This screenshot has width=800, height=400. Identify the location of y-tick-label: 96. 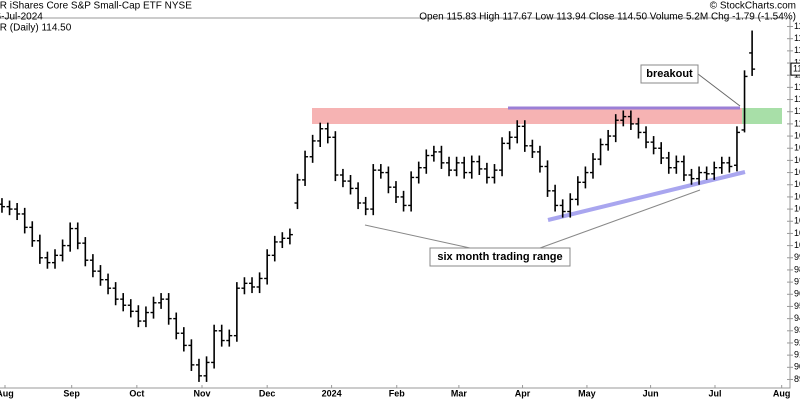
(797, 294).